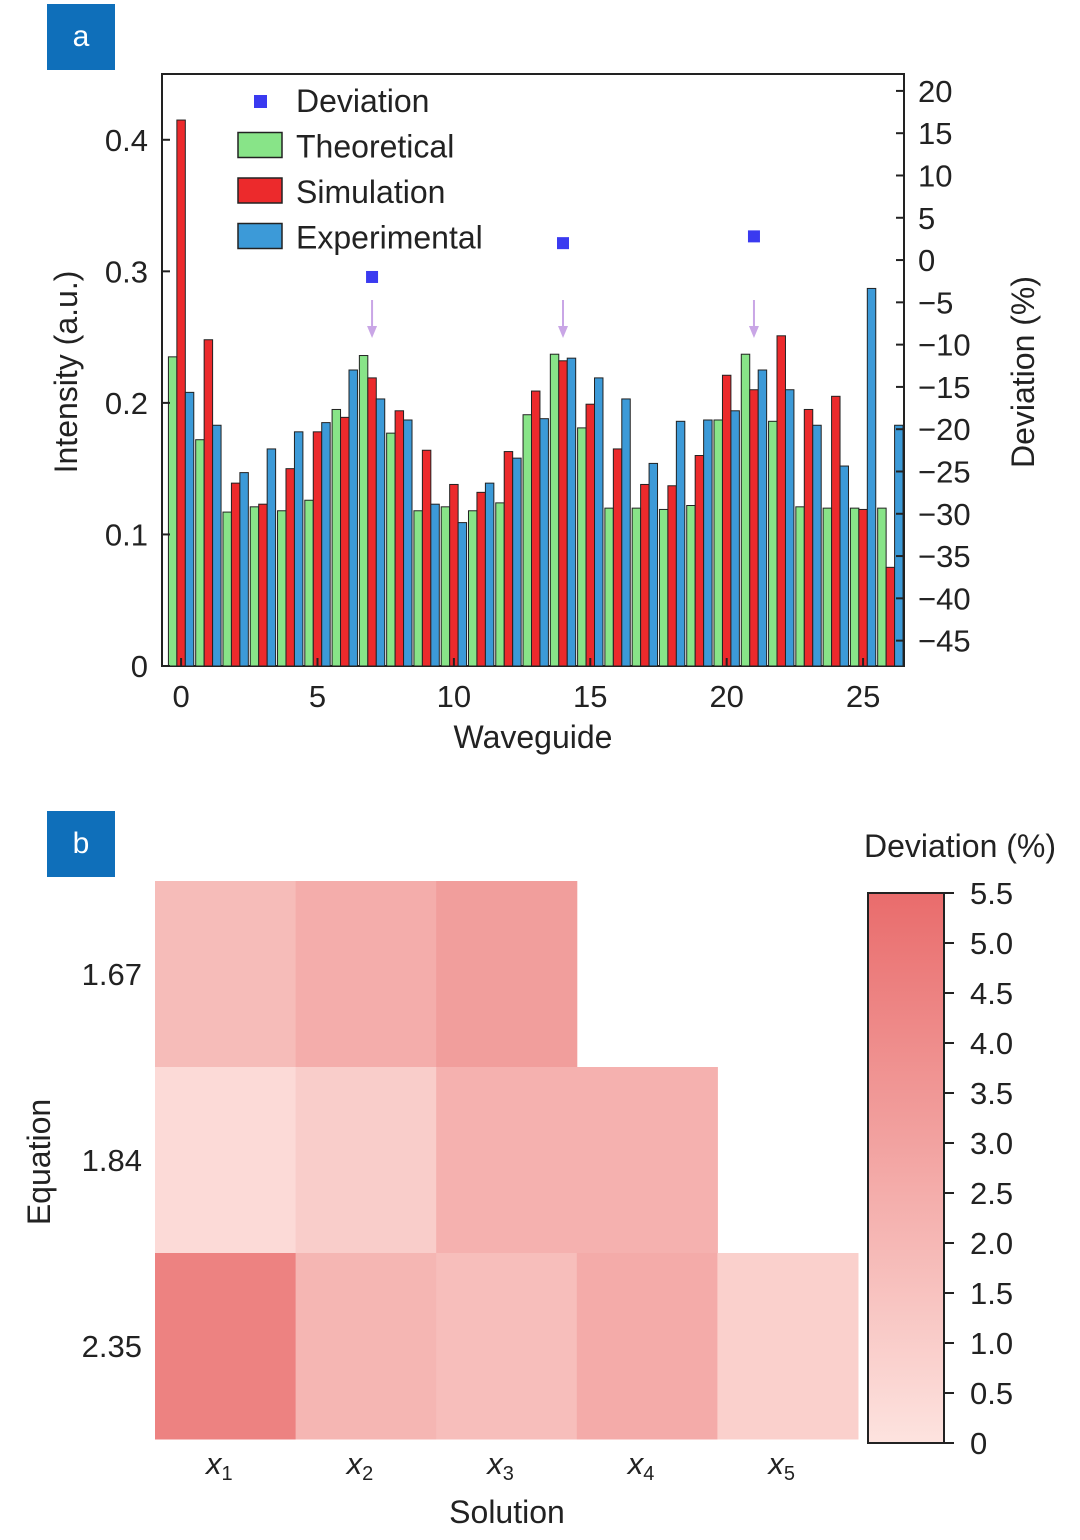 The height and width of the screenshot is (1540, 1080). What do you see at coordinates (260, 145) in the screenshot?
I see `legend-swatch-theoretical` at bounding box center [260, 145].